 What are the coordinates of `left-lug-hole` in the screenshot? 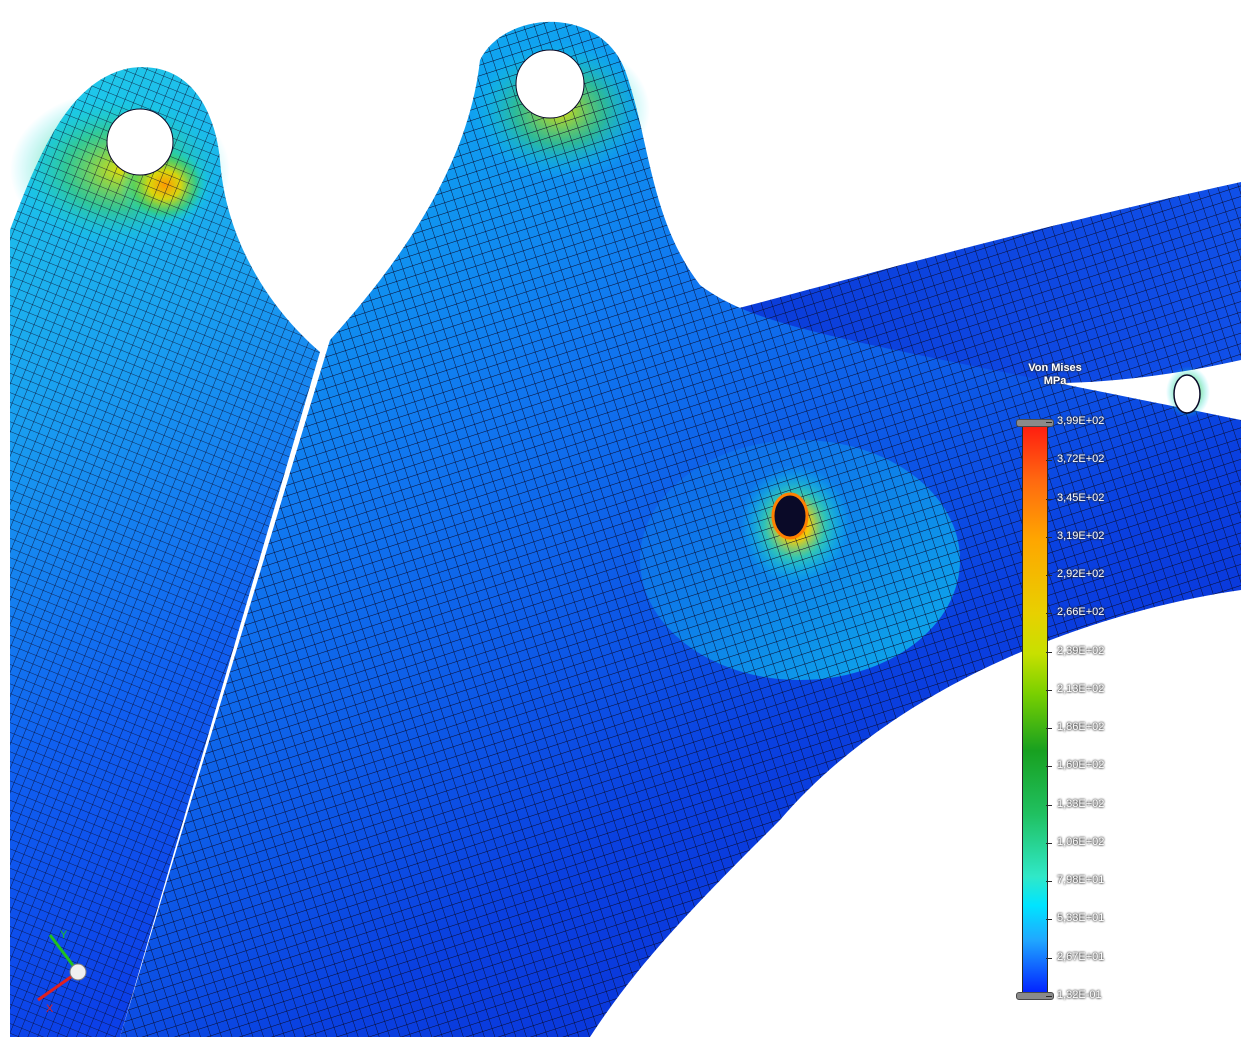 It's located at (140, 142).